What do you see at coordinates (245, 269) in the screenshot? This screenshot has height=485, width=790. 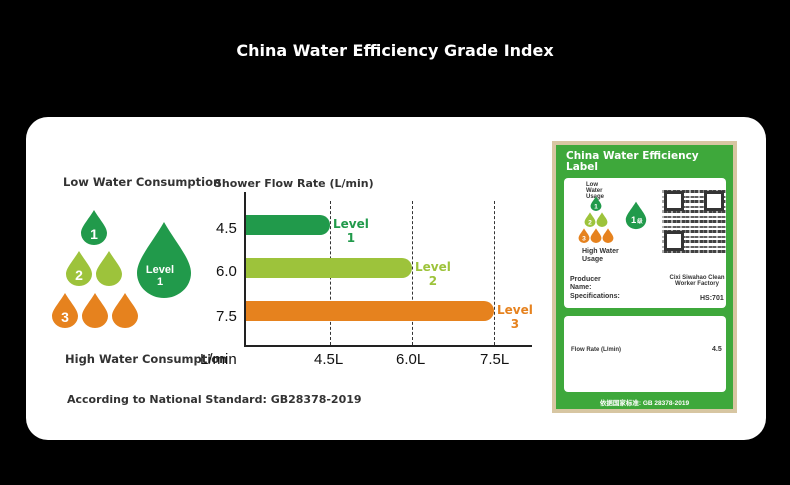 I see `y-axis` at bounding box center [245, 269].